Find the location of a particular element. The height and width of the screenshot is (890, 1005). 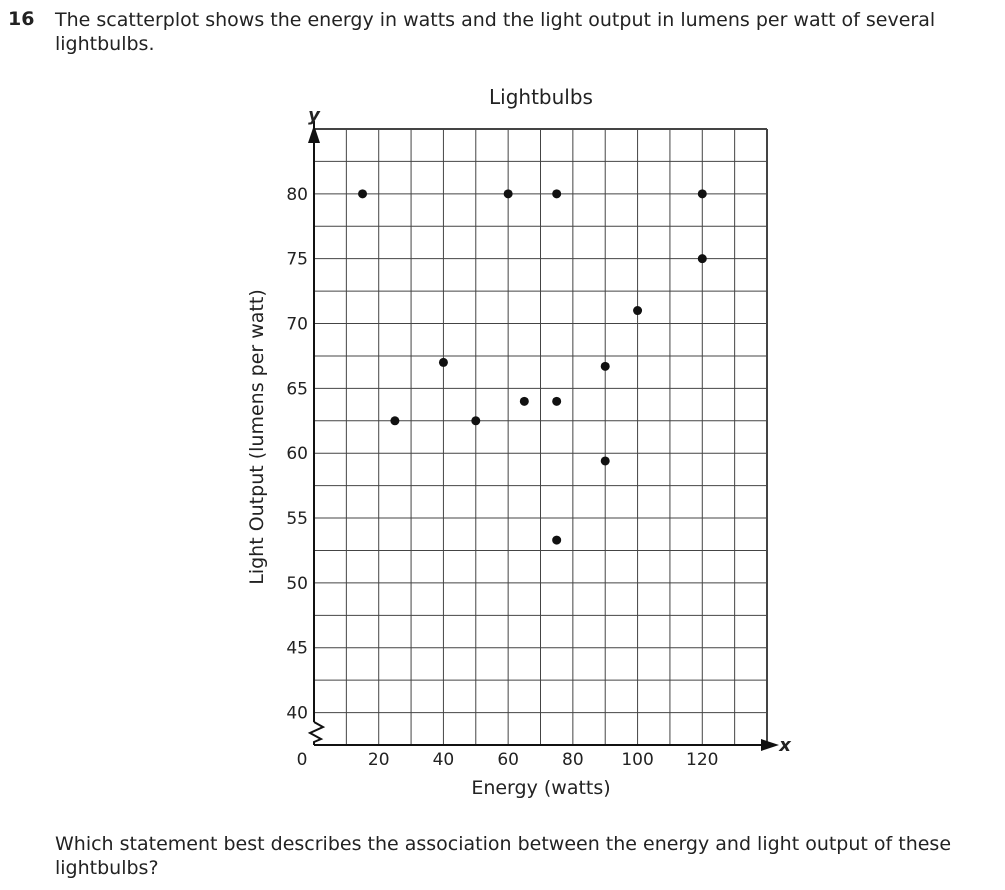

y-tick-label: 70 is located at coordinates (297, 325).